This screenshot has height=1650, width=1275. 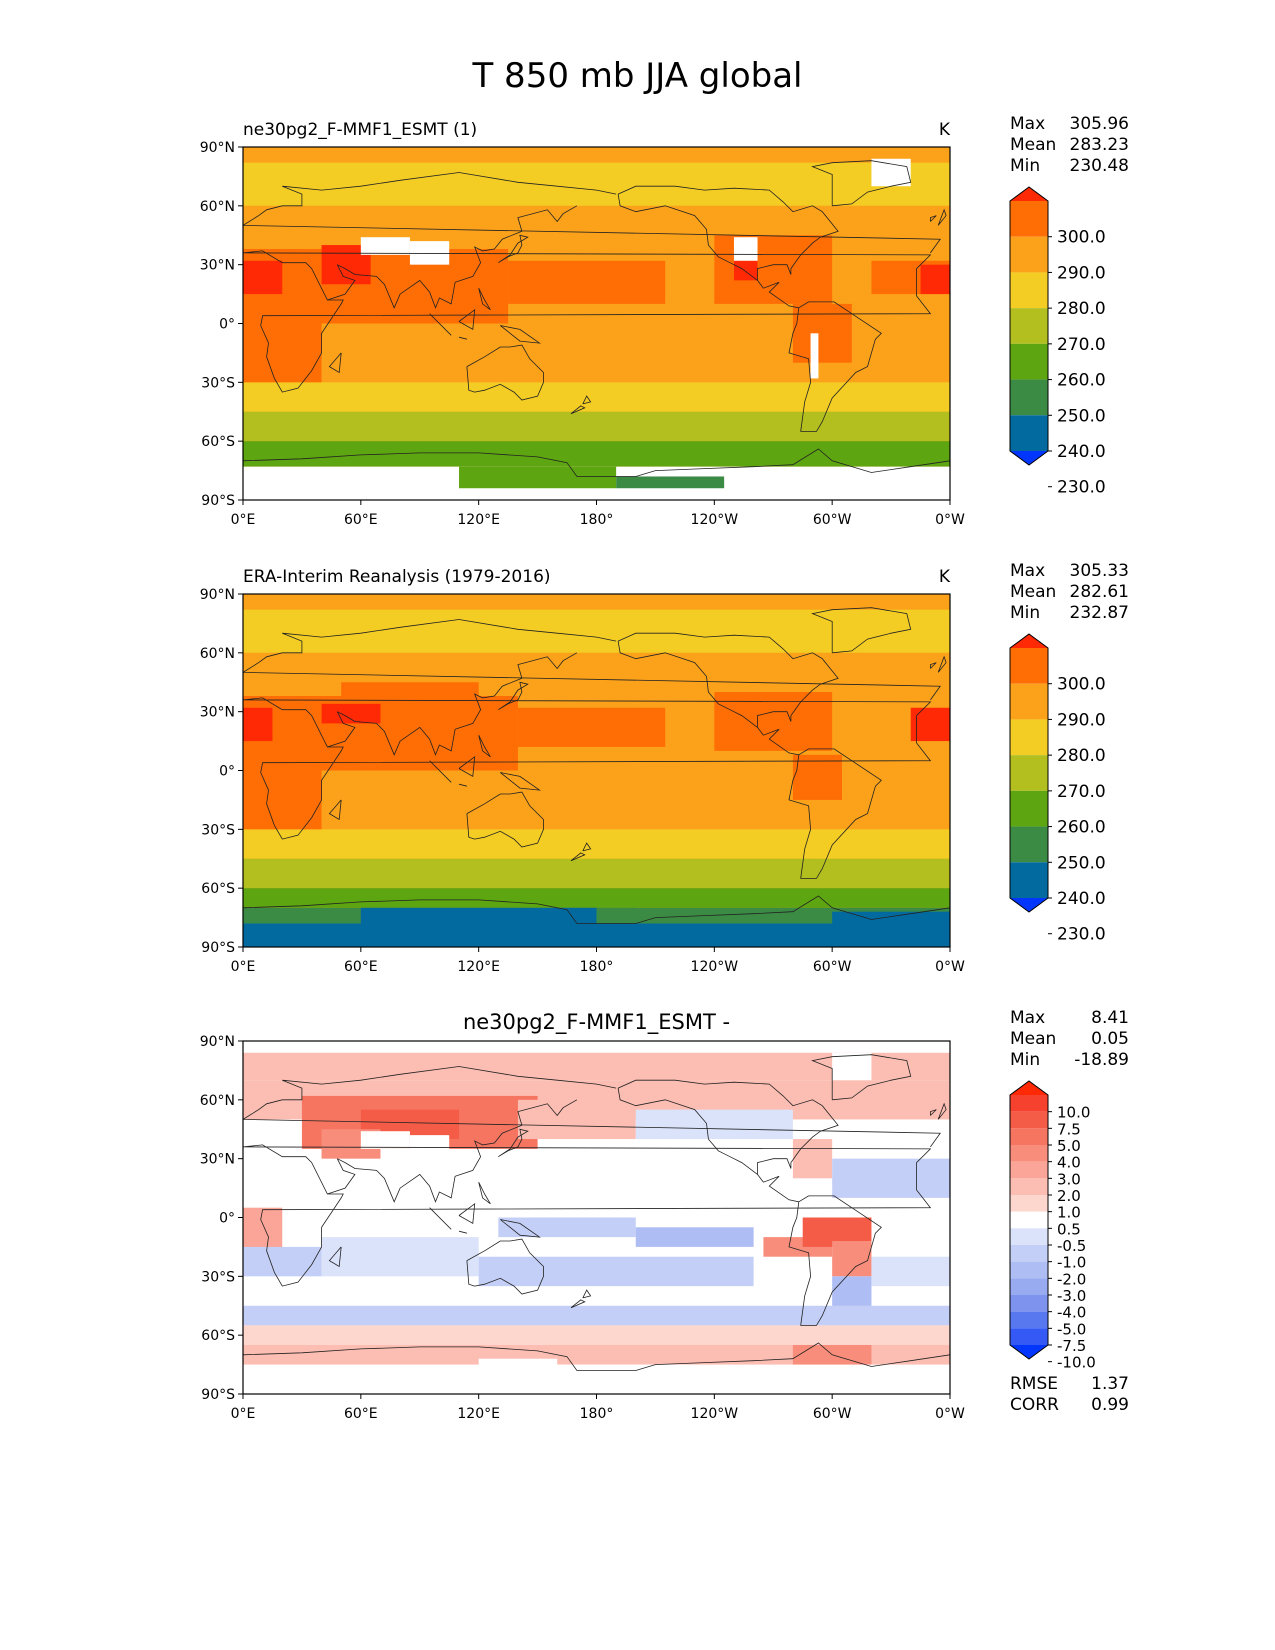 I want to click on lat-tick-label: 90°N, so click(x=217, y=595).